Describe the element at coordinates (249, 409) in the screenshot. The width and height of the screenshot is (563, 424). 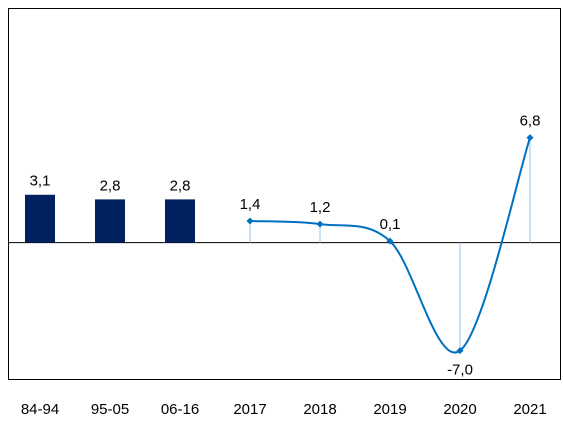
I see `x-tick-label: 2017` at that location.